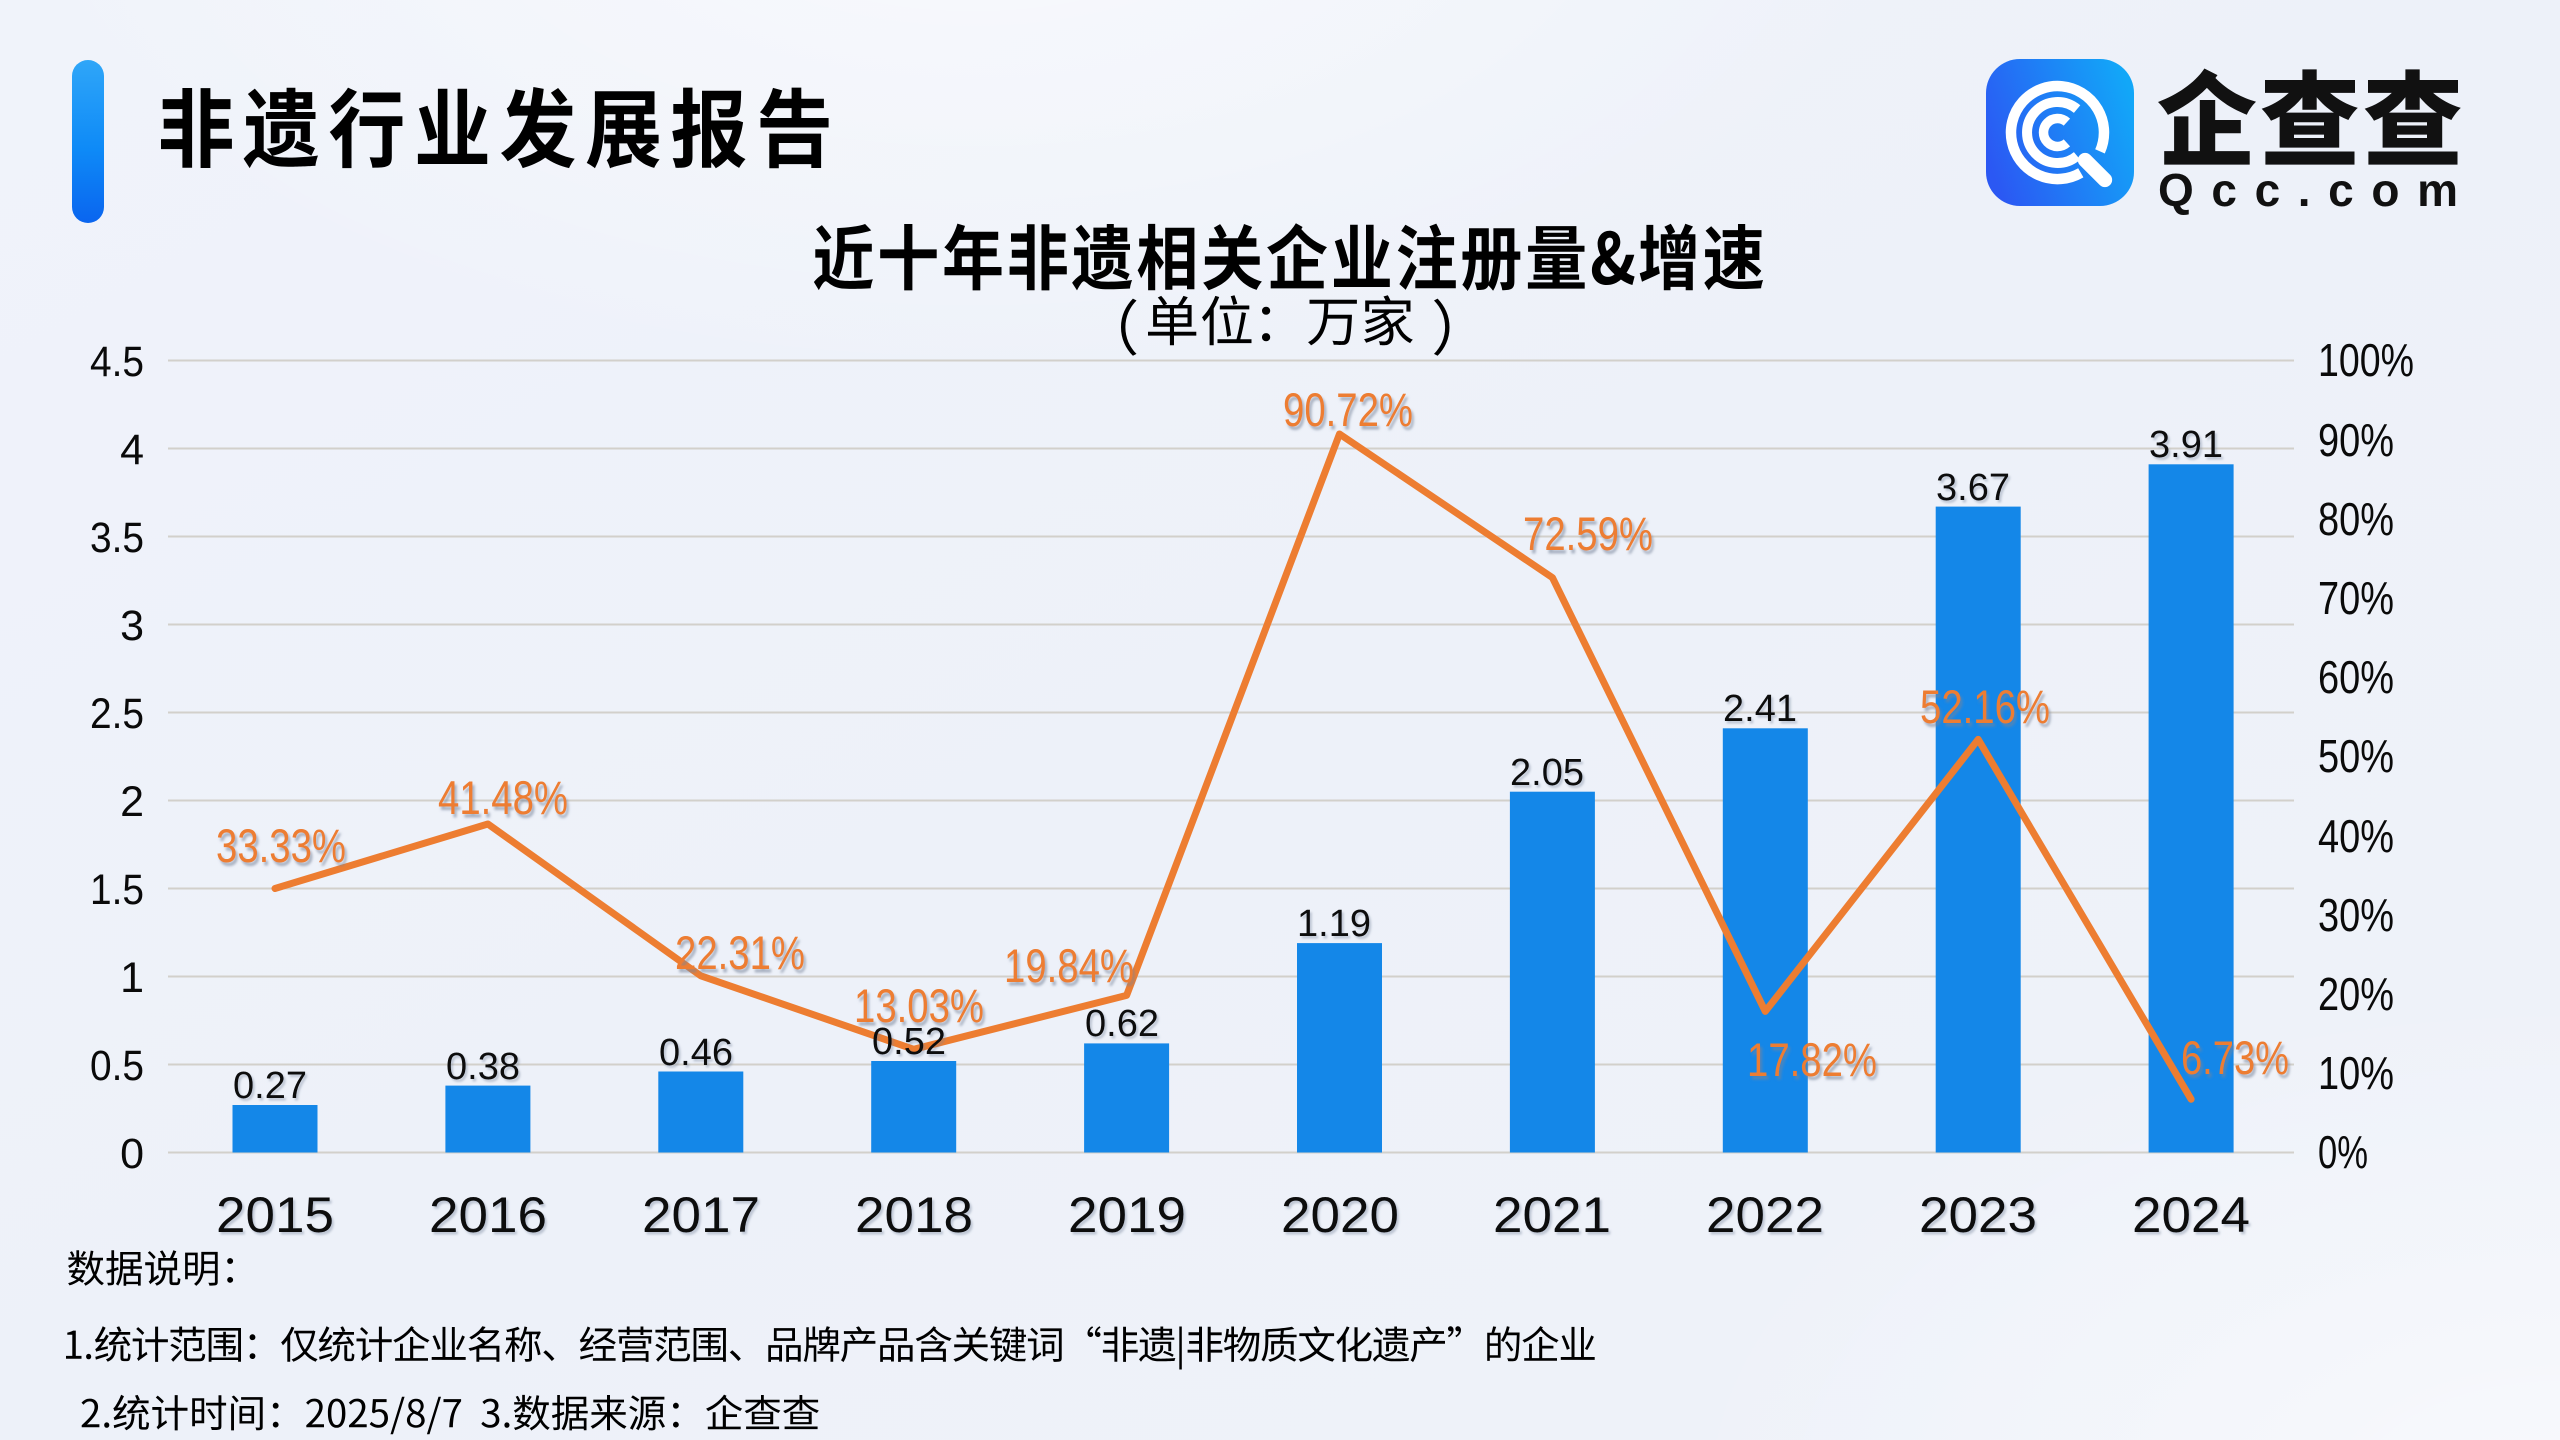 This screenshot has height=1440, width=2560. What do you see at coordinates (1069, 965) in the screenshot?
I see `svg-text: 19.84%` at bounding box center [1069, 965].